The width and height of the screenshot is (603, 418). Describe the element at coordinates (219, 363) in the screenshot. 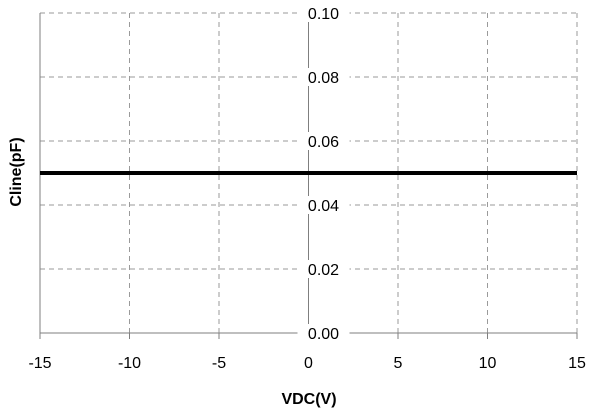

I see `x-tick-label-2: -5` at that location.